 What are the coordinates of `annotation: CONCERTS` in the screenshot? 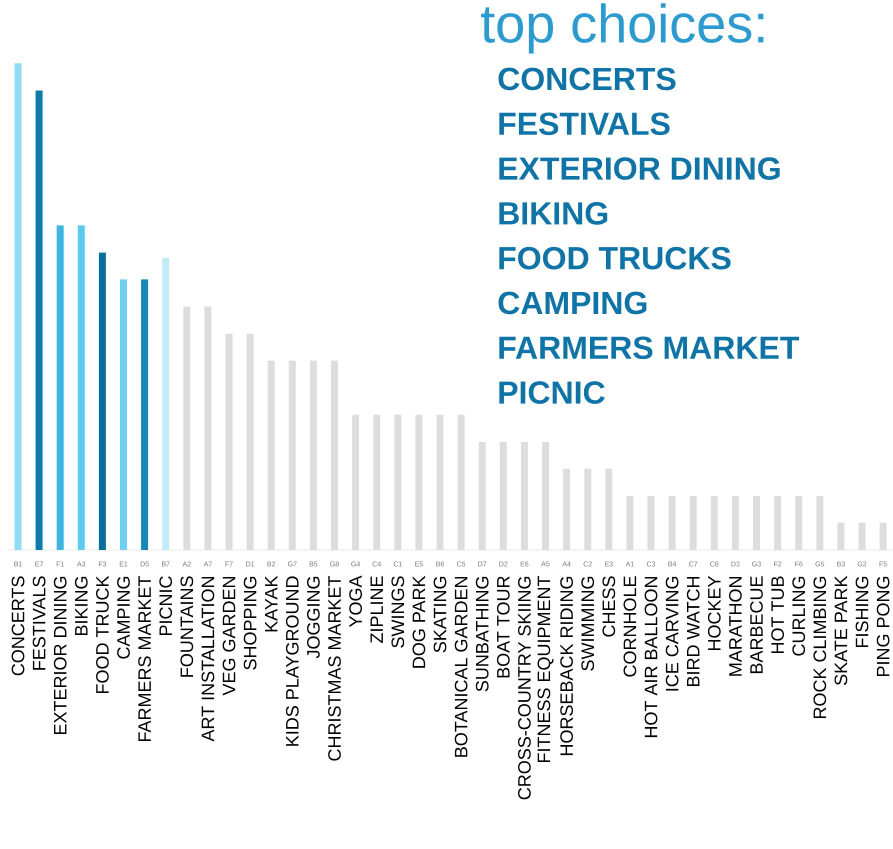 It's located at (587, 79).